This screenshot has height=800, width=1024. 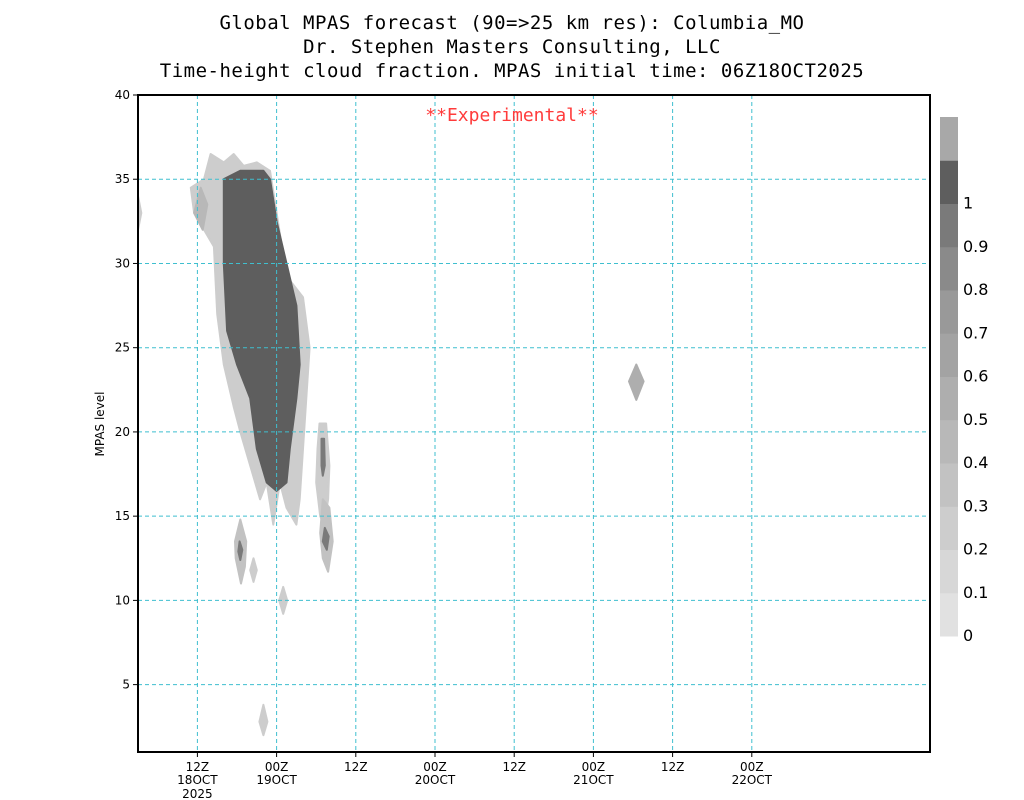 I want to click on colorbar: 0 0.1 0.2 0.3 0.4 0.5 0.6 0.7 0.8 0.9 1, so click(x=964, y=381).